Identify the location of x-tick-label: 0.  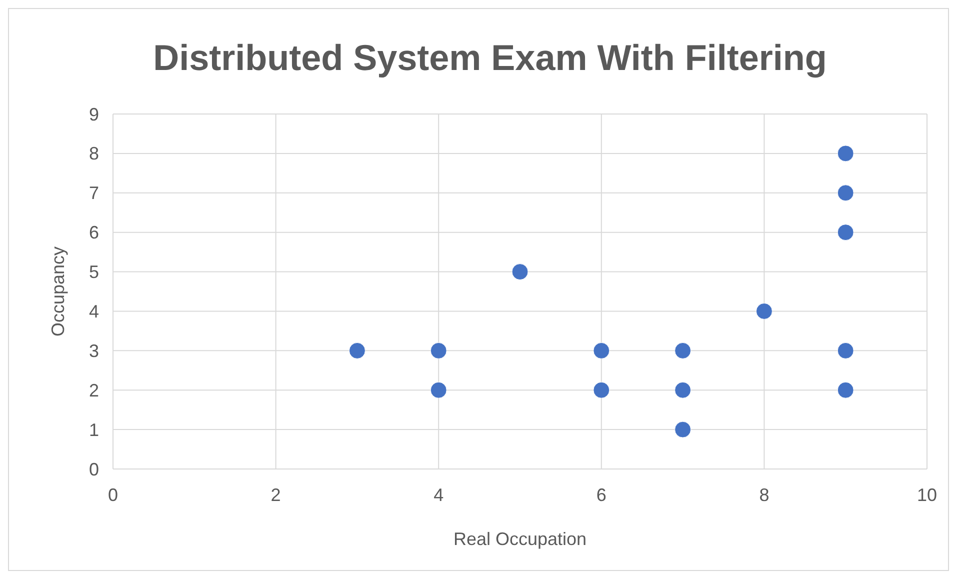
(113, 495).